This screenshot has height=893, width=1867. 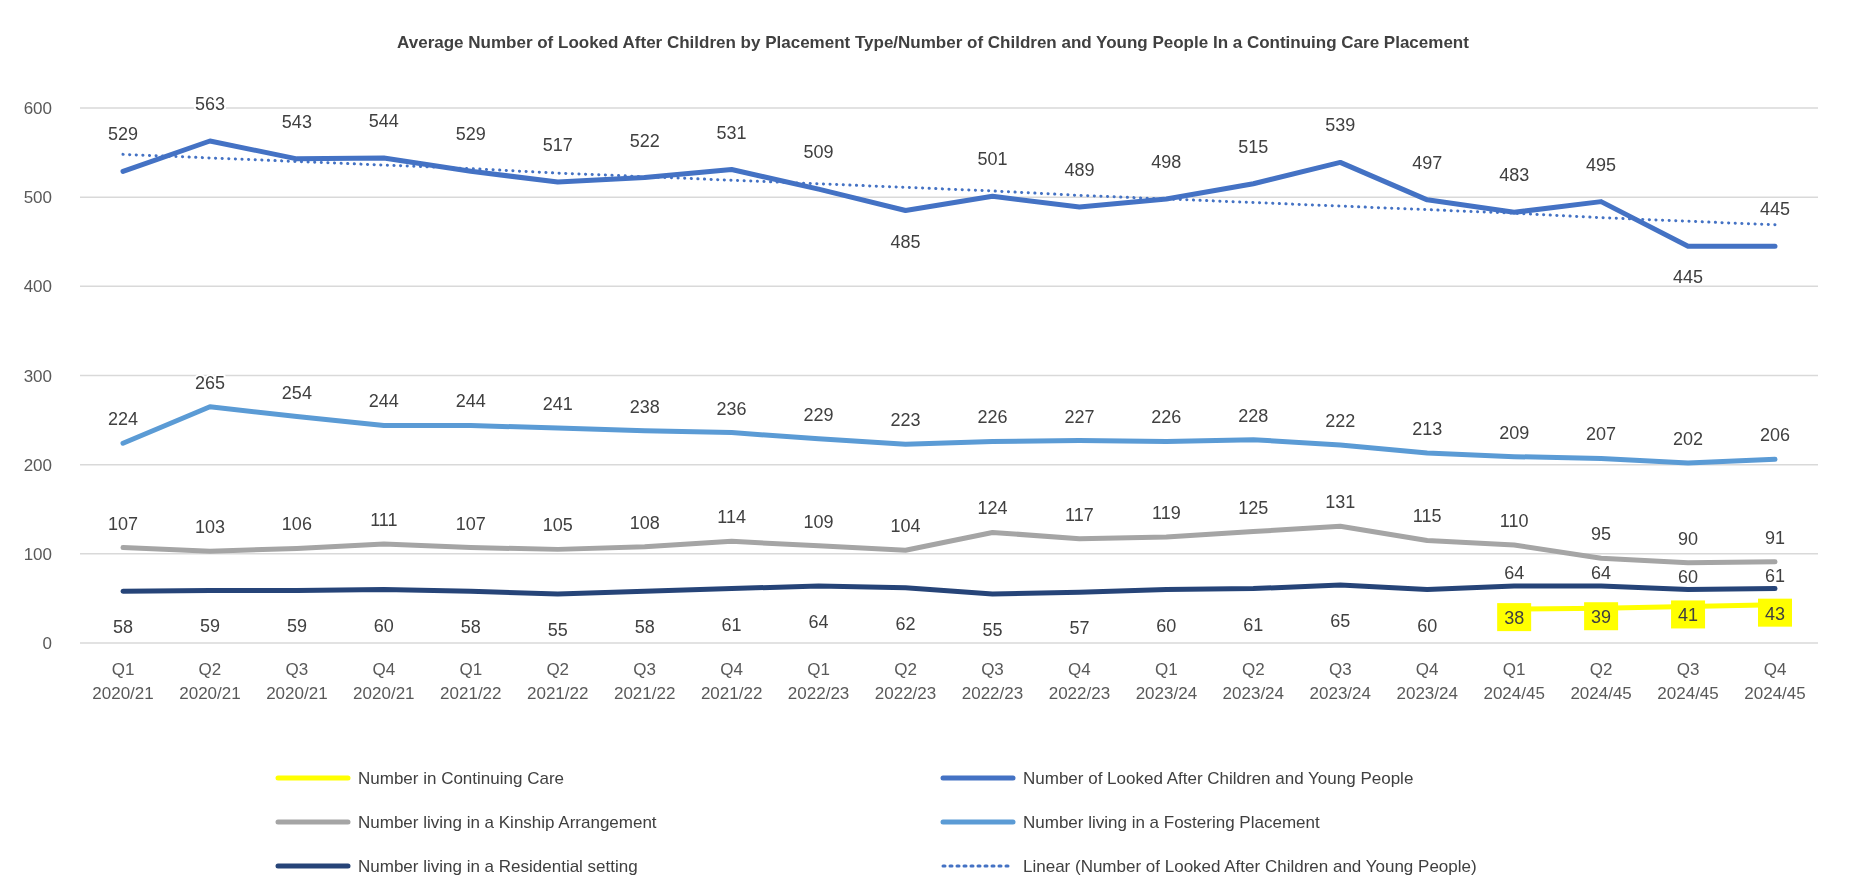 I want to click on data-label: 119, so click(x=1166, y=512).